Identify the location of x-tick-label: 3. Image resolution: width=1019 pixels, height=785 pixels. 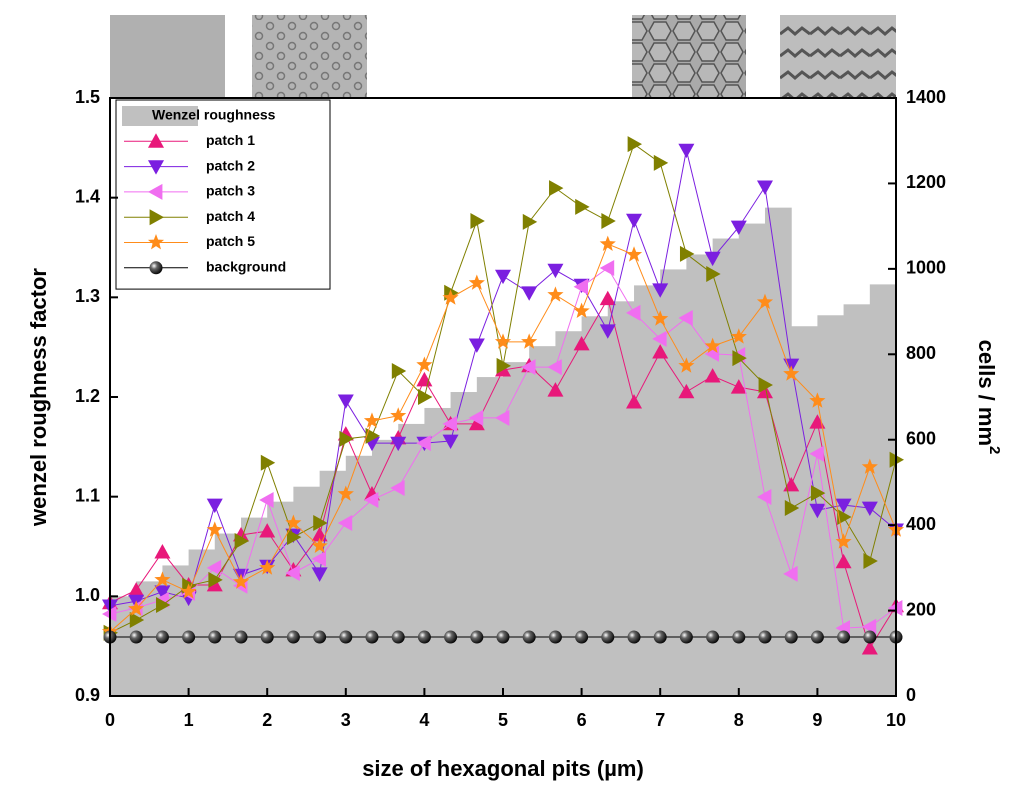
(346, 720).